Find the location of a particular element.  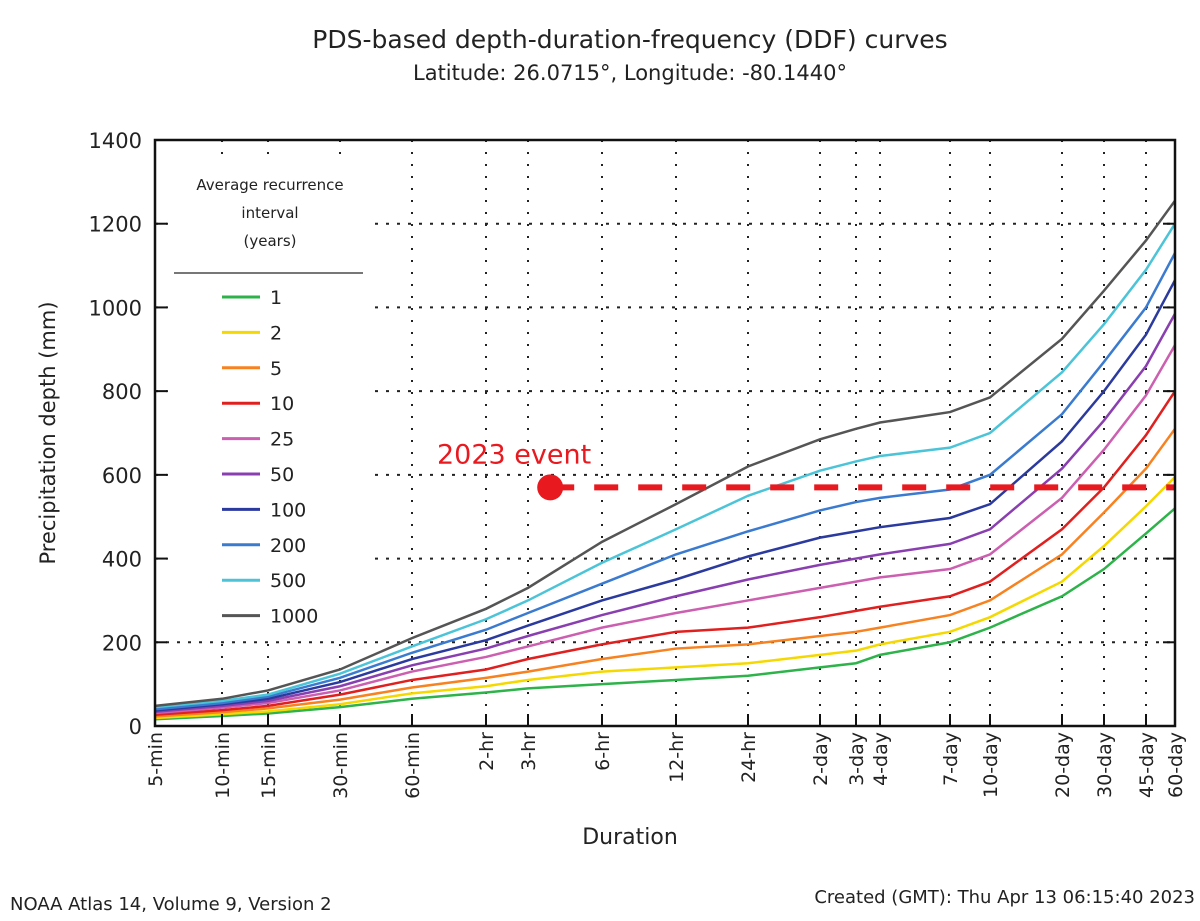

legend-label-500: 500 is located at coordinates (288, 581).